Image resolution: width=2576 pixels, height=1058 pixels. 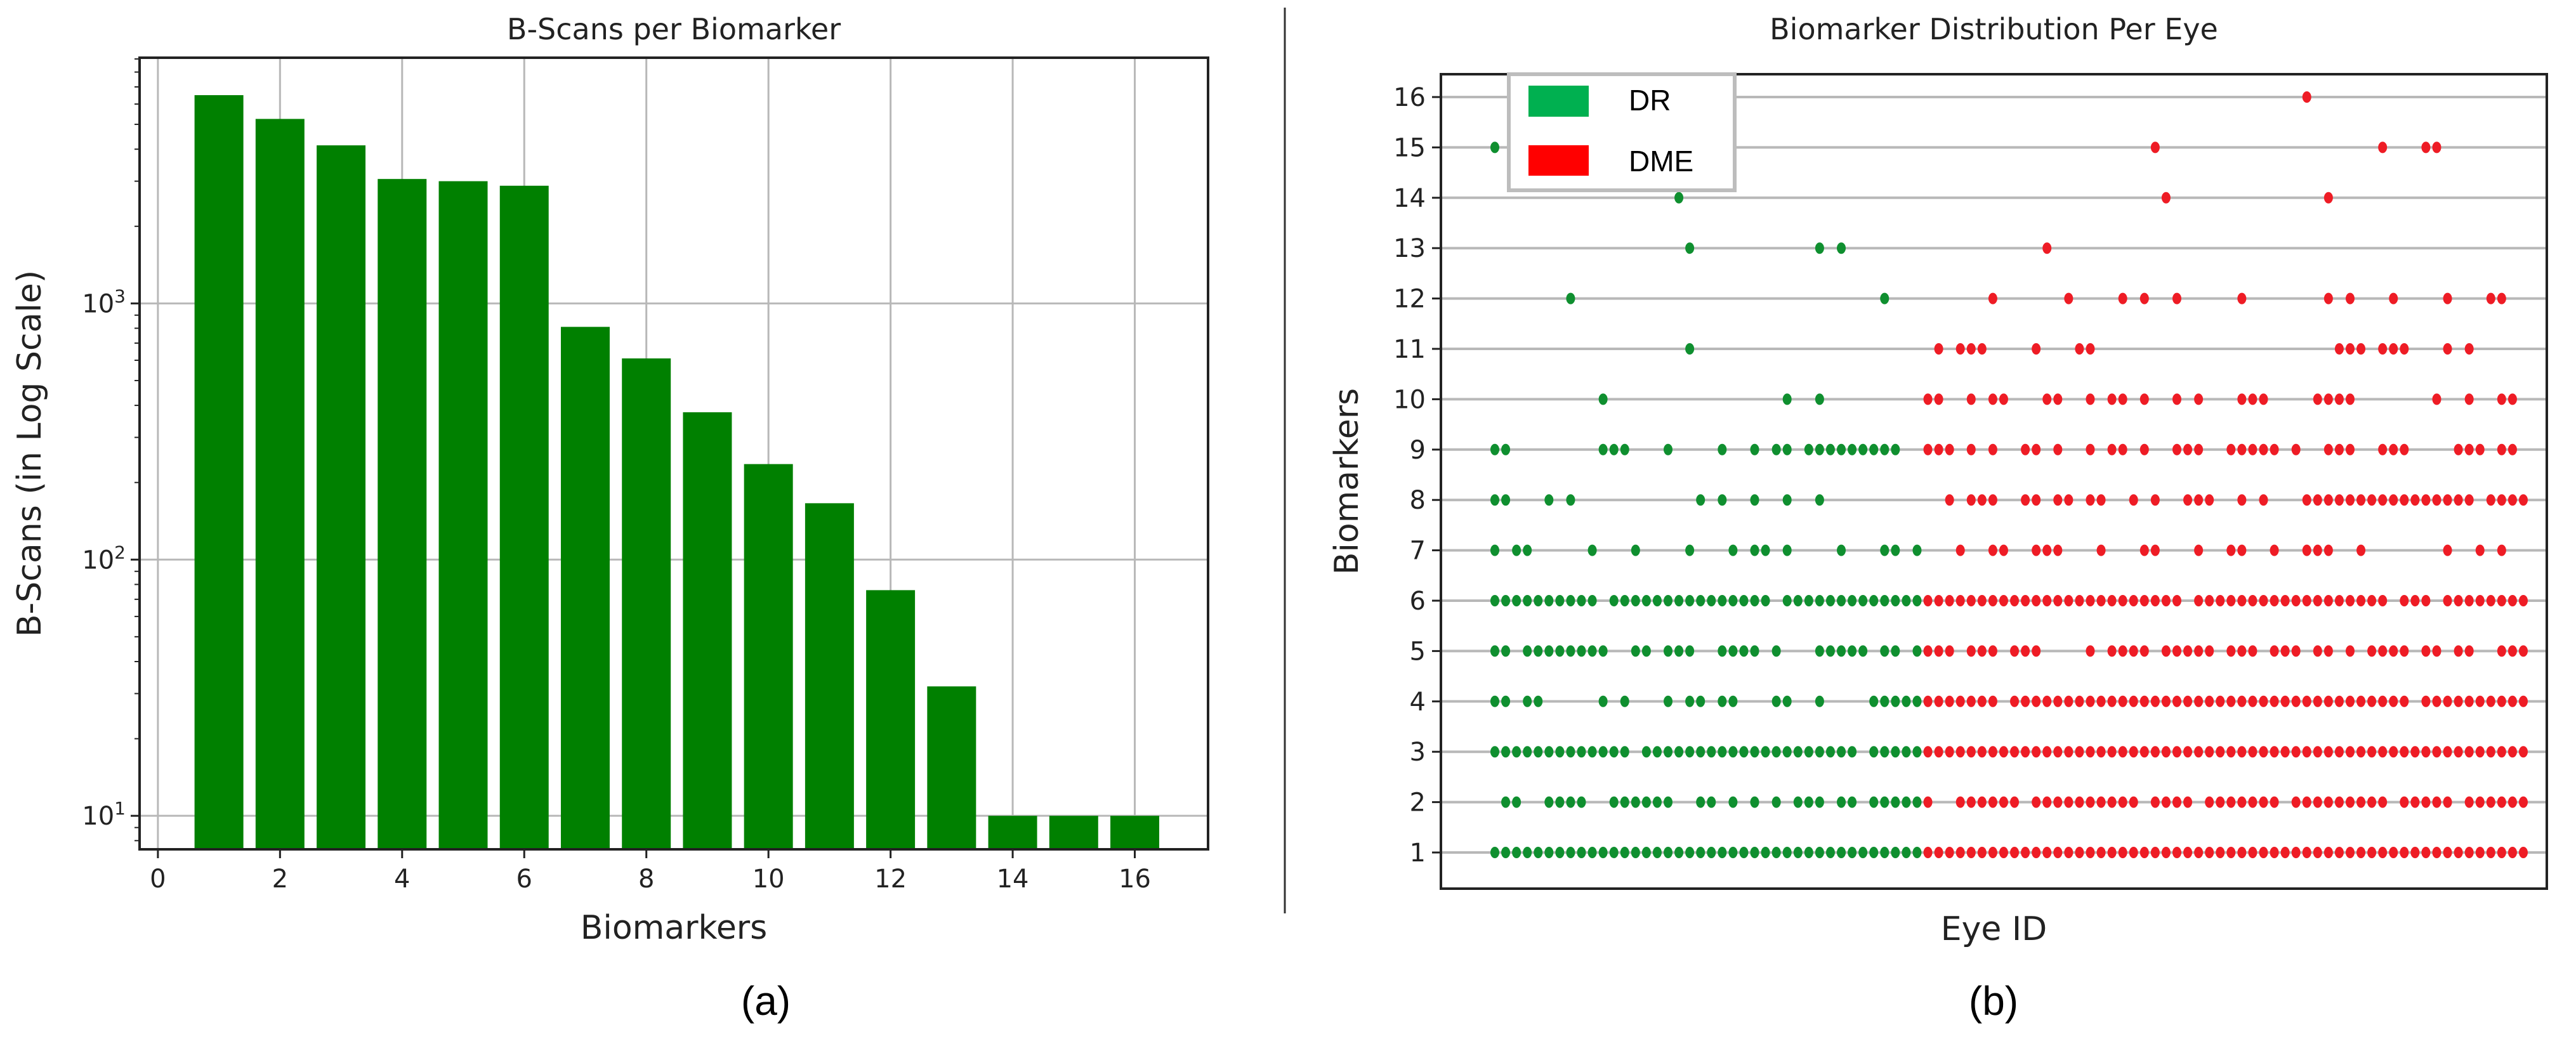 What do you see at coordinates (1409, 350) in the screenshot?
I see `y-tick-label: 11` at bounding box center [1409, 350].